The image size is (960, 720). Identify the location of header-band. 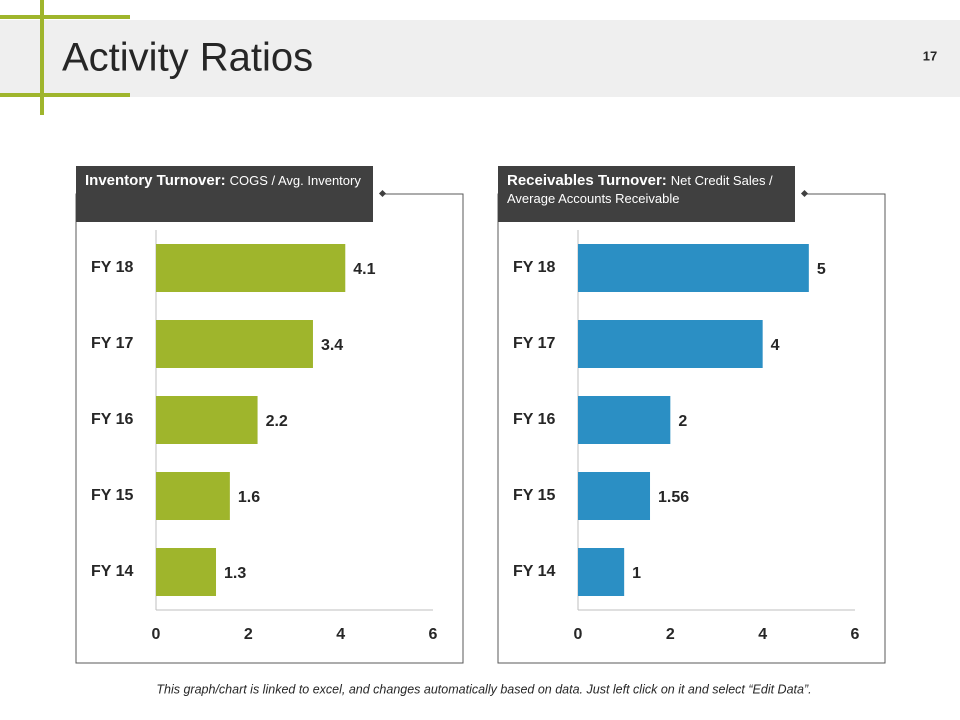
(480, 58).